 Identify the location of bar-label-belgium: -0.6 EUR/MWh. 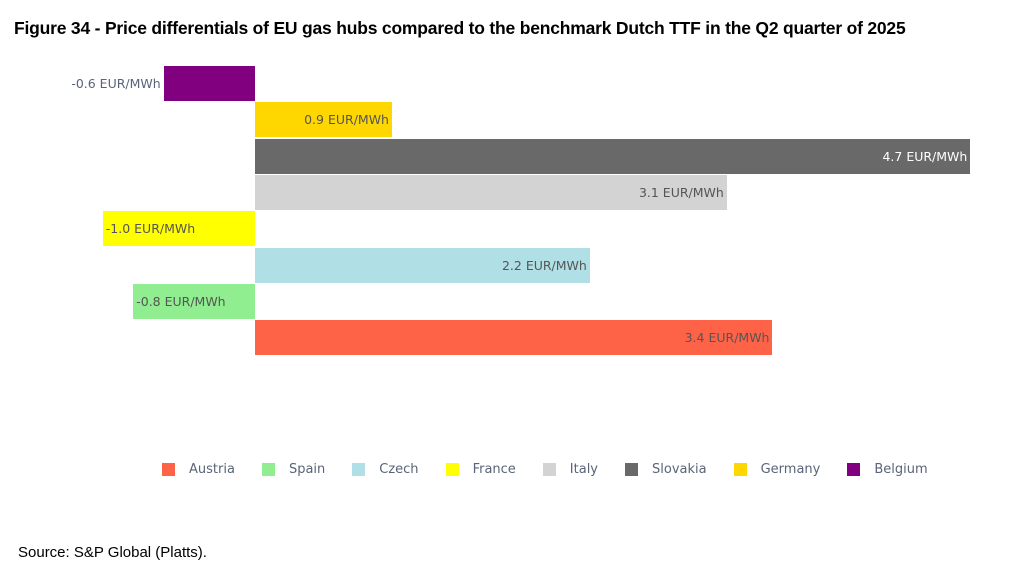
(116, 83).